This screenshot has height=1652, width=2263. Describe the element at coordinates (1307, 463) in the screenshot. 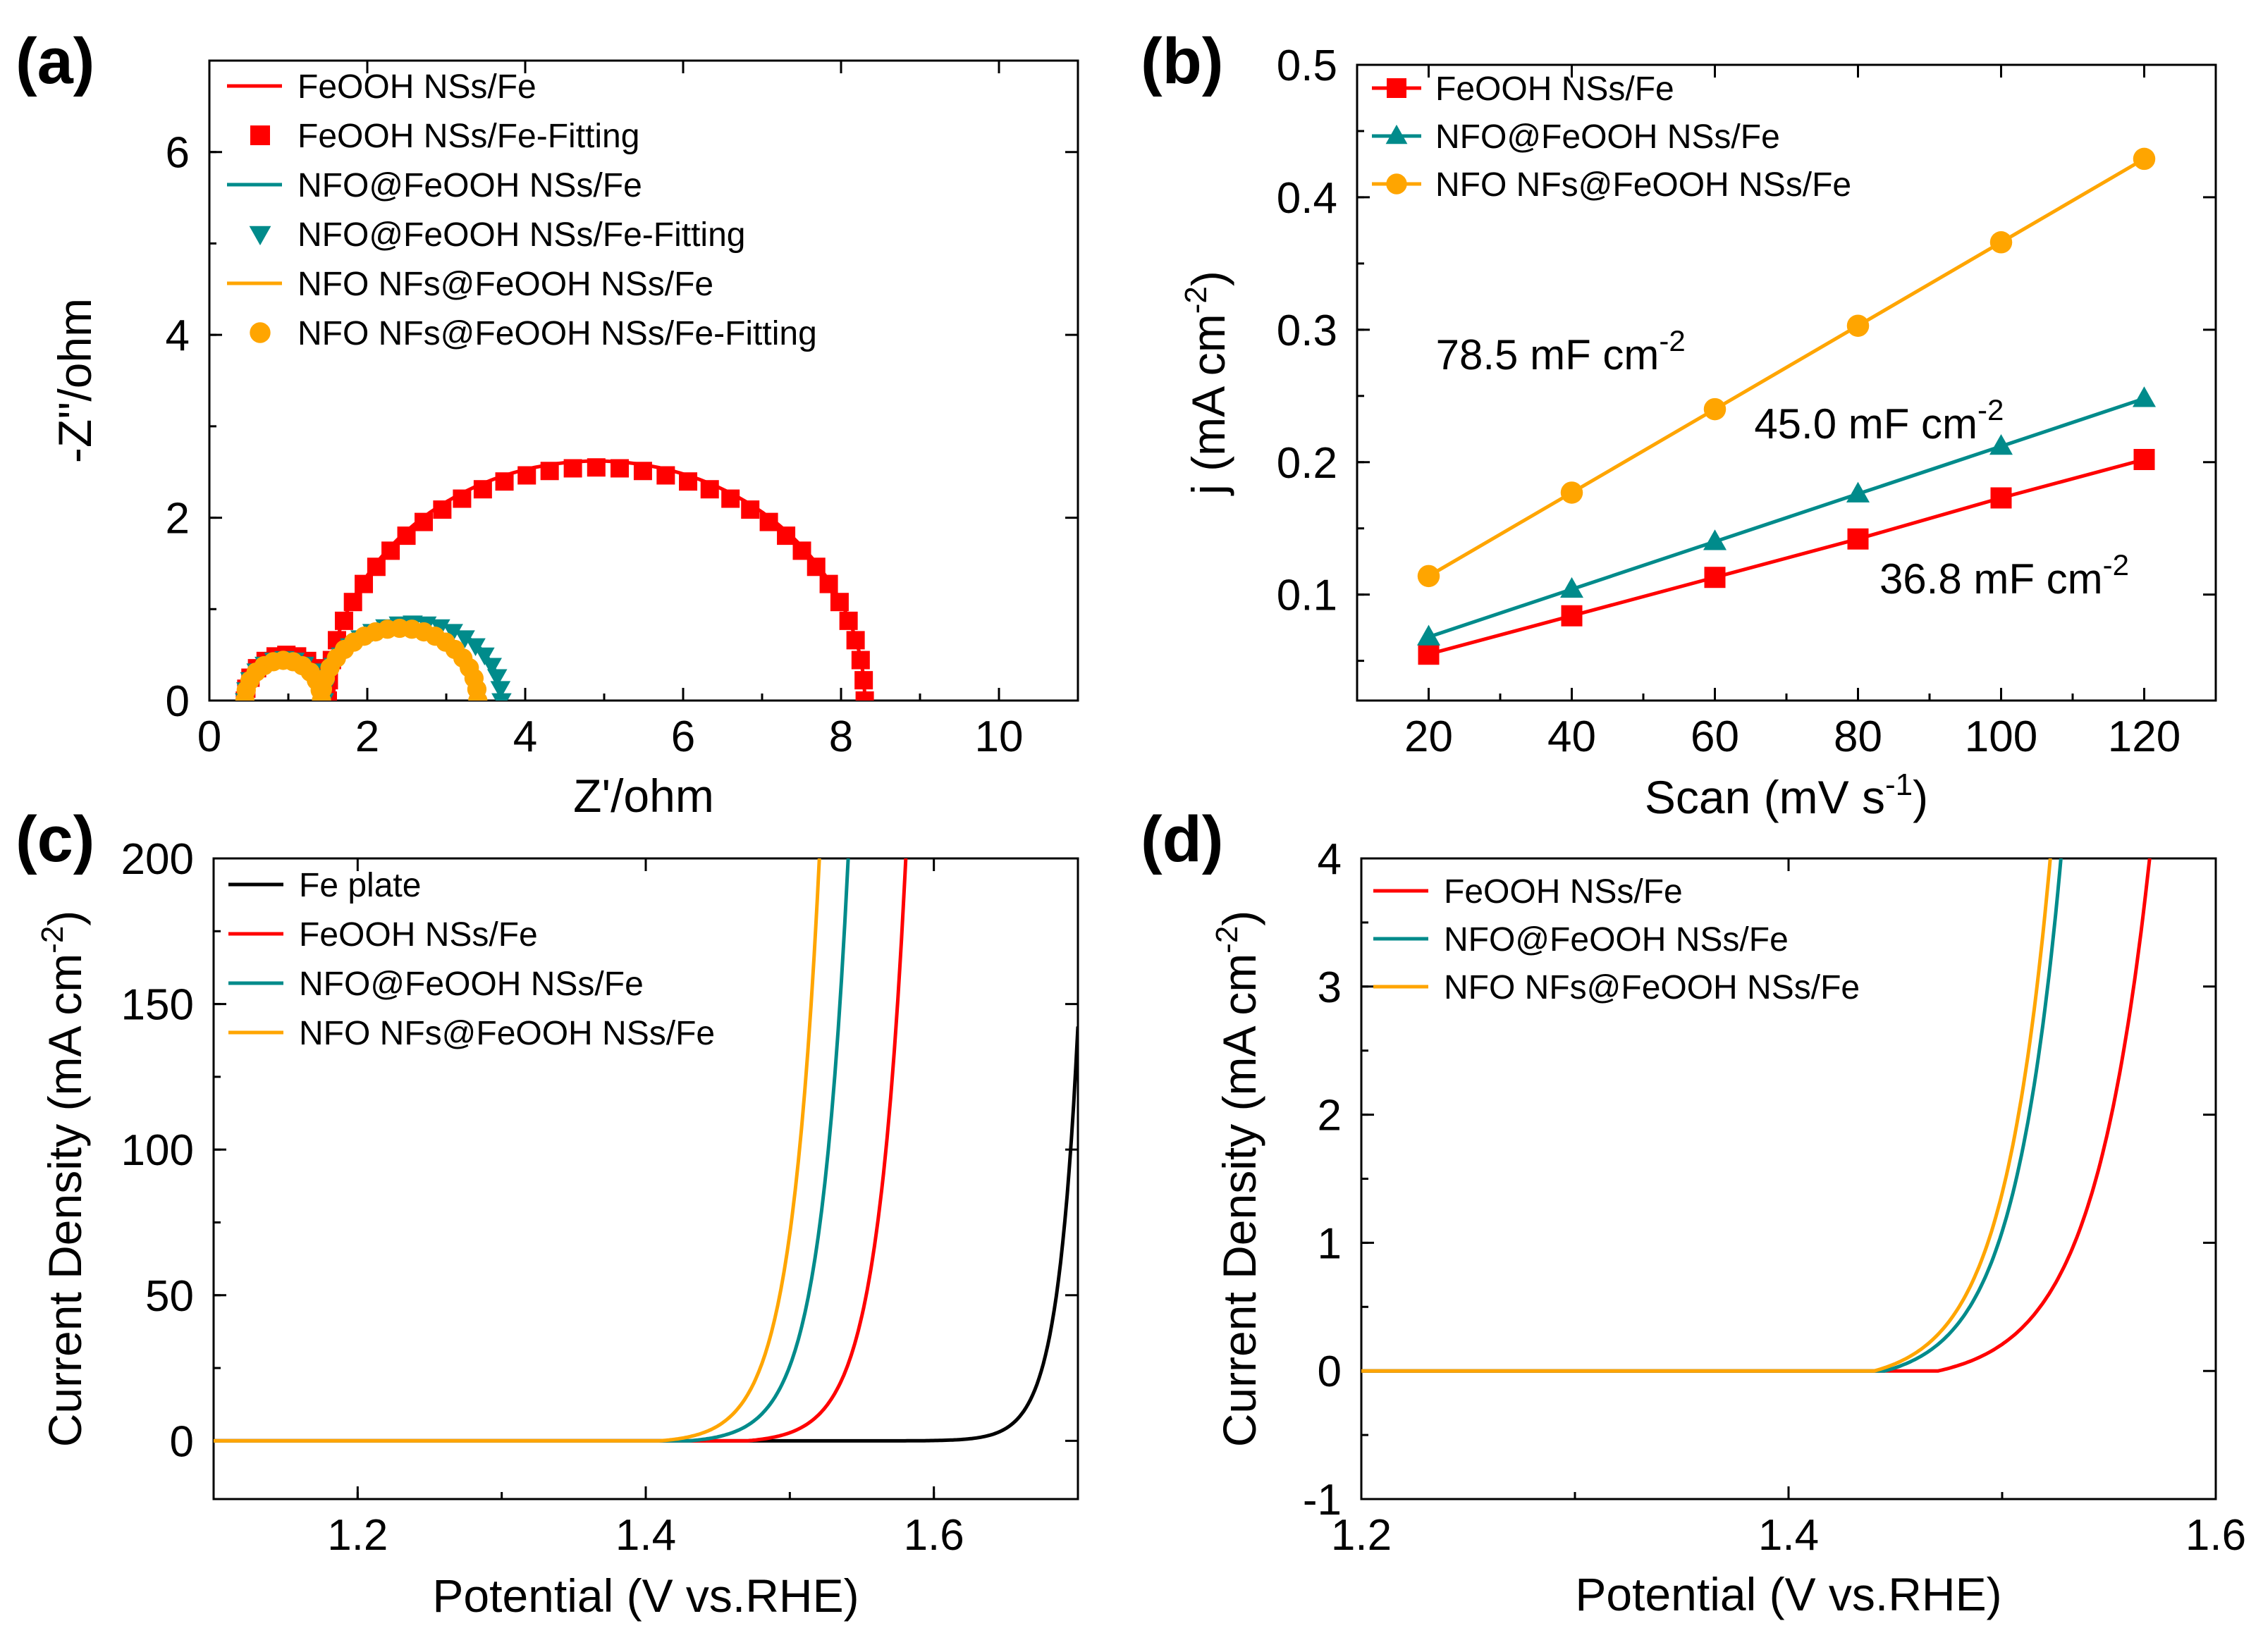

I see `y-tick-label: 0.2` at that location.